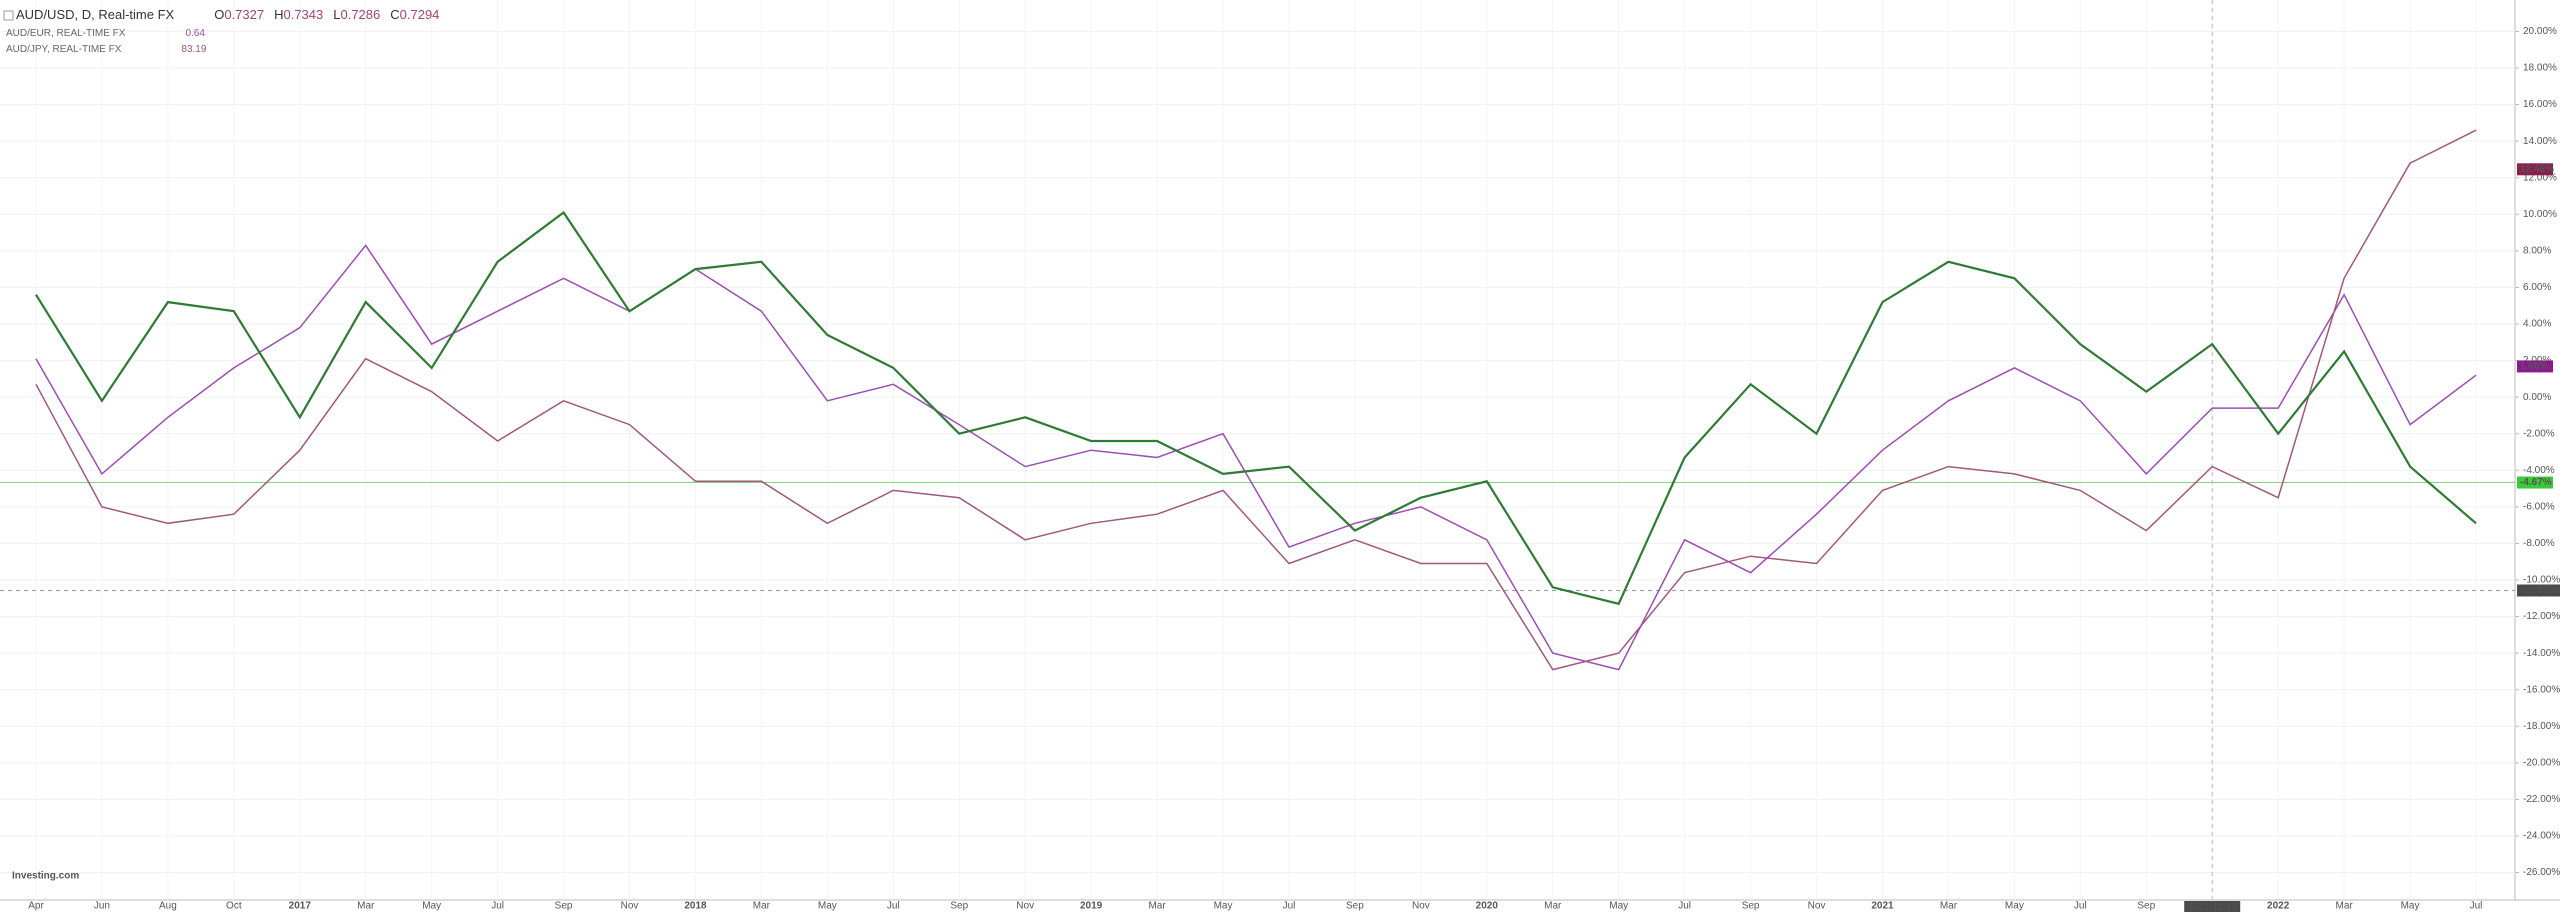  Describe the element at coordinates (2541, 799) in the screenshot. I see `y-tick-label: -22.00%` at that location.